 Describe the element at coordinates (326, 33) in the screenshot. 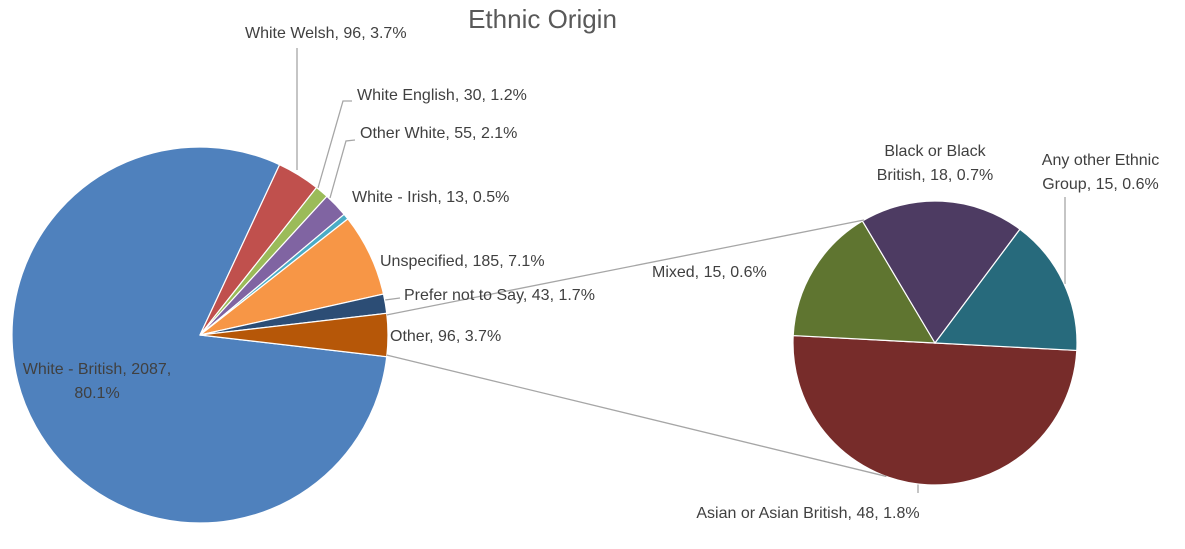

I see `data-label: White Welsh, 96, 3.7%` at that location.